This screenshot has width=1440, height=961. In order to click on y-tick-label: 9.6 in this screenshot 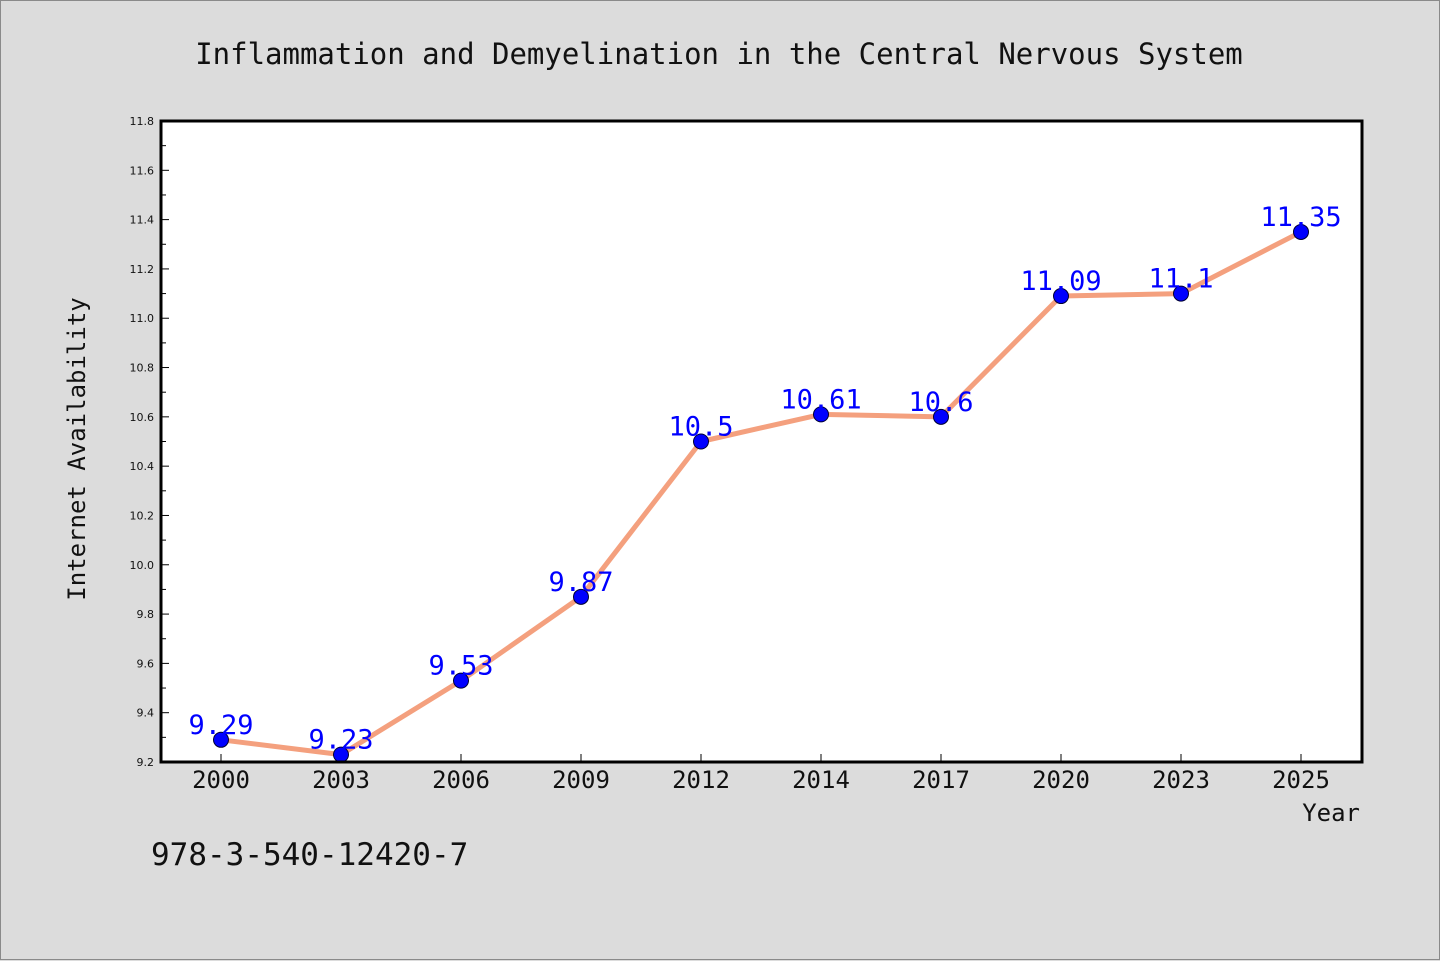, I will do `click(146, 663)`.